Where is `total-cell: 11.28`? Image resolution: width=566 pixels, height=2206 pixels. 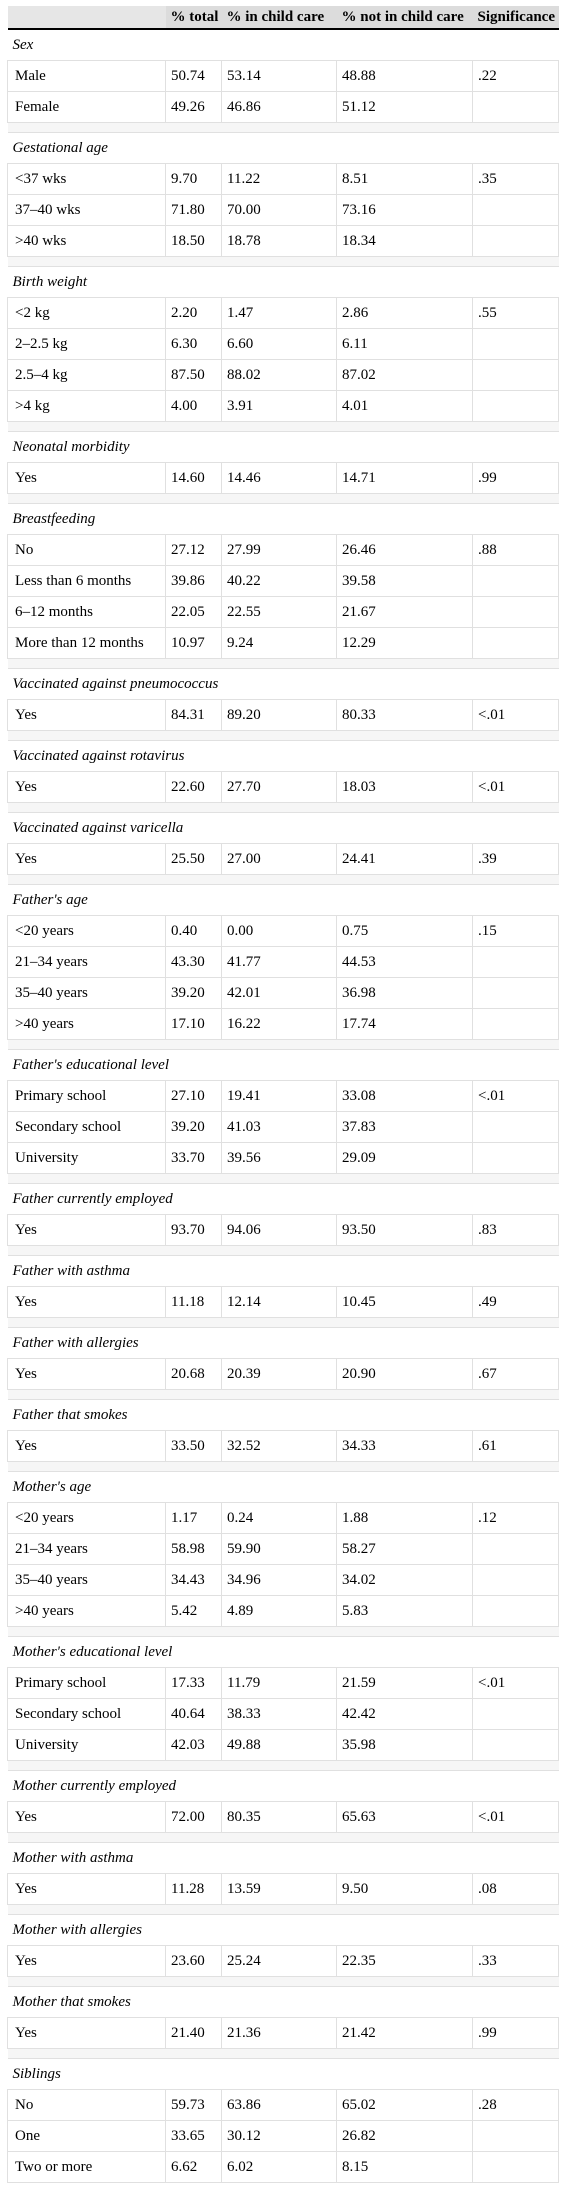 total-cell: 11.28 is located at coordinates (193, 1889).